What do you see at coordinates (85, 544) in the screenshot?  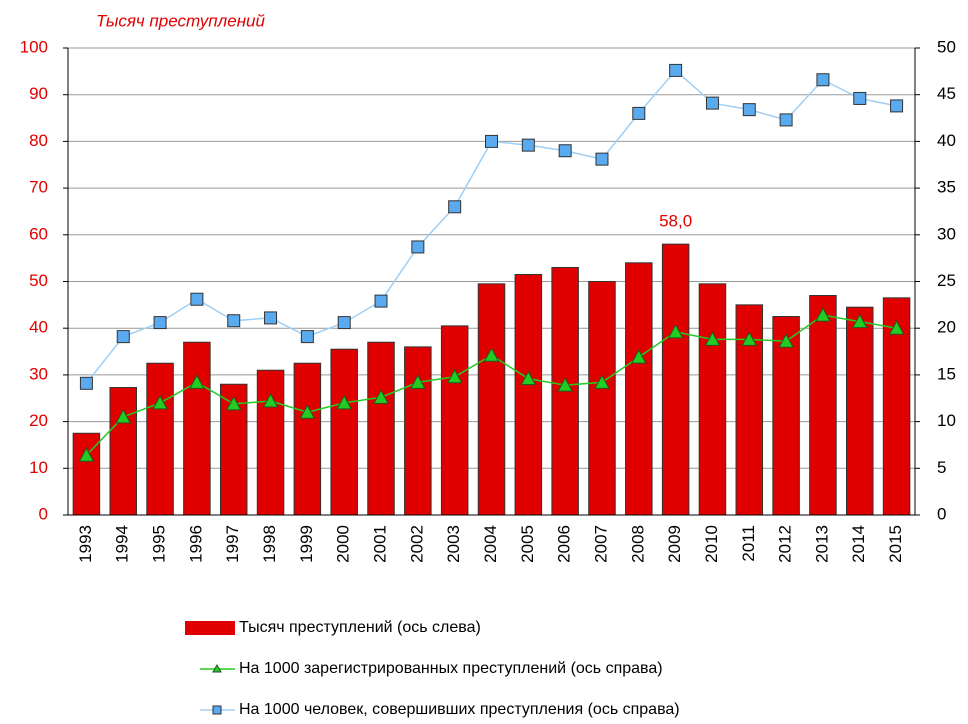 I see `x-tick-label: 1993` at bounding box center [85, 544].